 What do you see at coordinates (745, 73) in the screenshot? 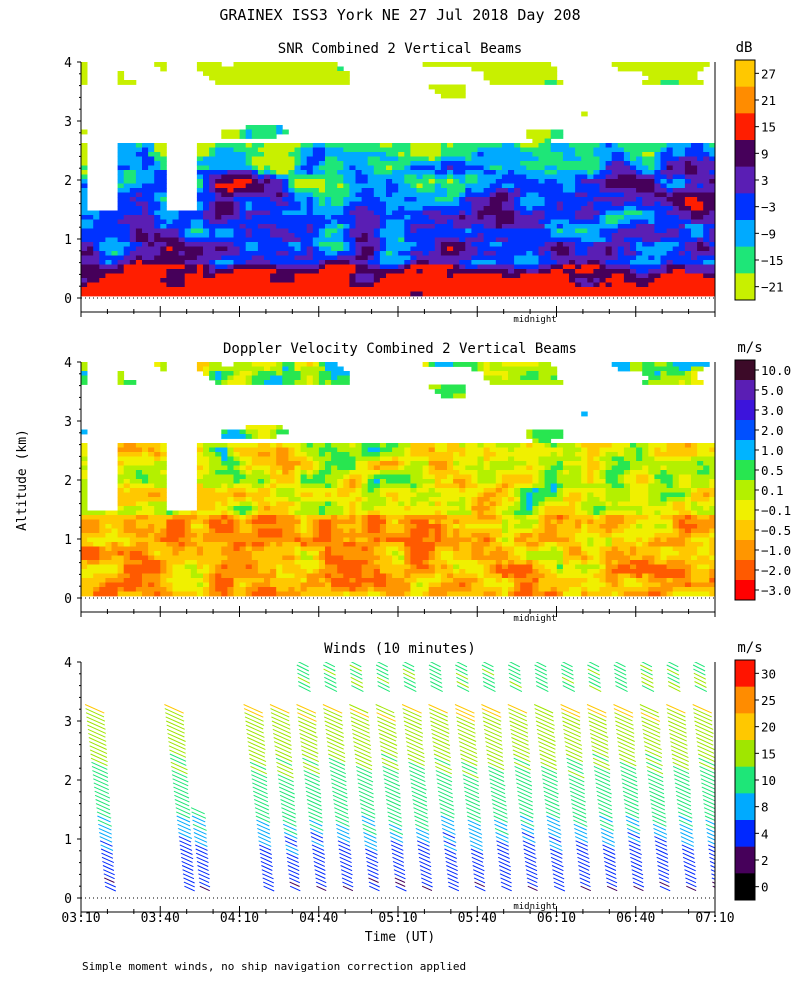
I see `colorbar-swatch` at bounding box center [745, 73].